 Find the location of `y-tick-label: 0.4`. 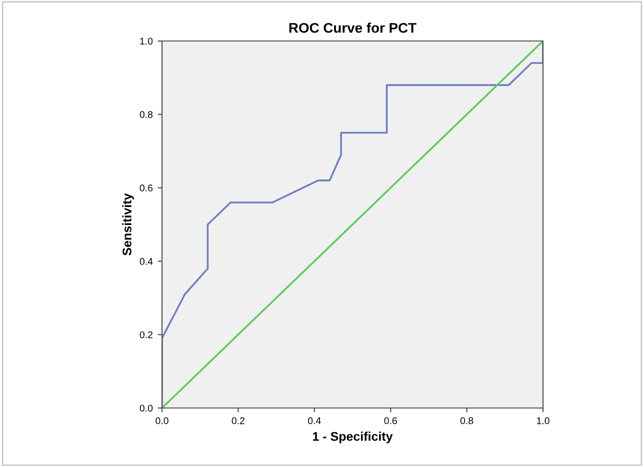

y-tick-label: 0.4 is located at coordinates (146, 261).